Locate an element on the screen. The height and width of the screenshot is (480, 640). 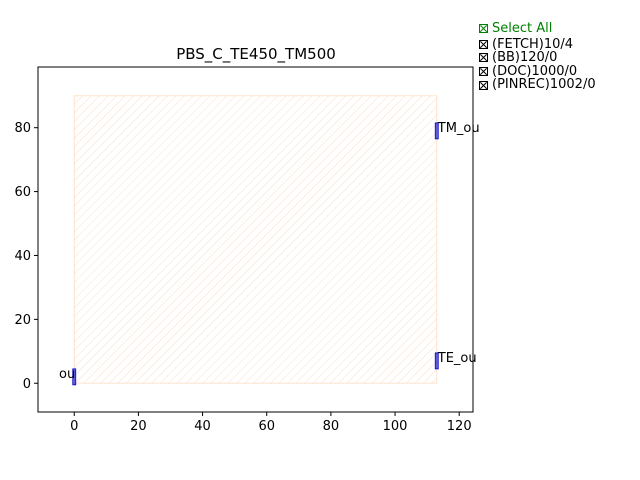
port-label: TM_ou is located at coordinates (458, 128).